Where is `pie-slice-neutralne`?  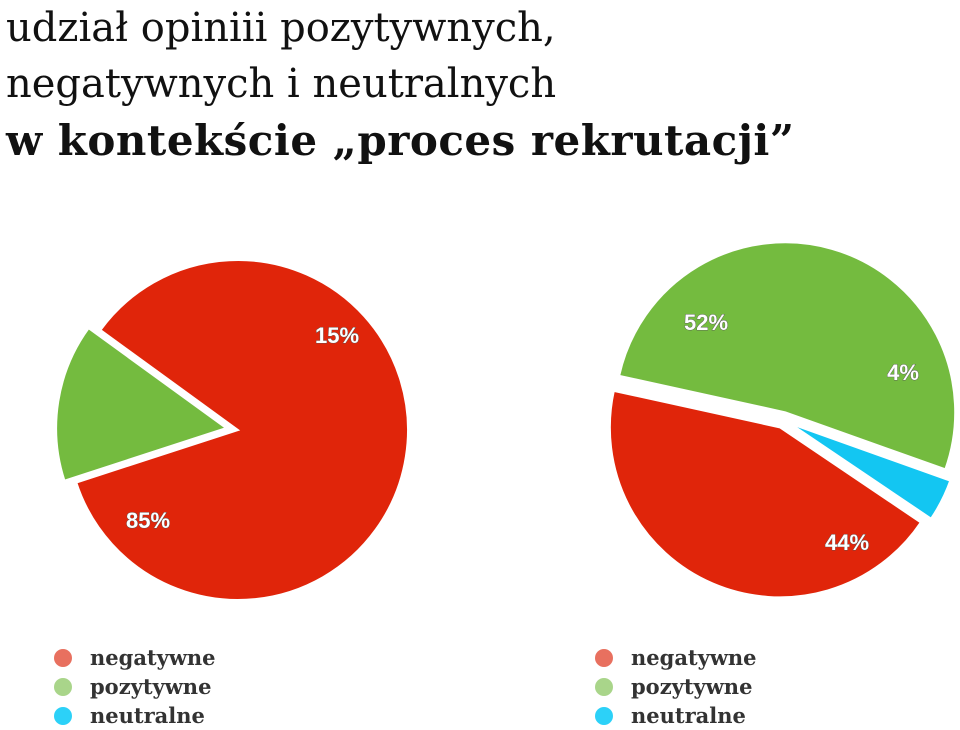 pie-slice-neutralne is located at coordinates (870, 471).